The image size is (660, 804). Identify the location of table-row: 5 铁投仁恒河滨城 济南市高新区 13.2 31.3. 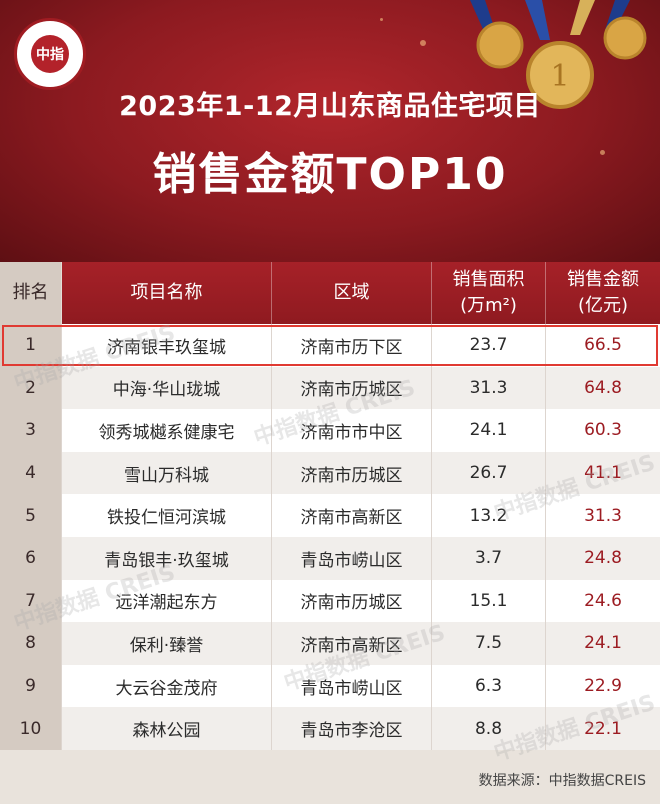
(330, 515).